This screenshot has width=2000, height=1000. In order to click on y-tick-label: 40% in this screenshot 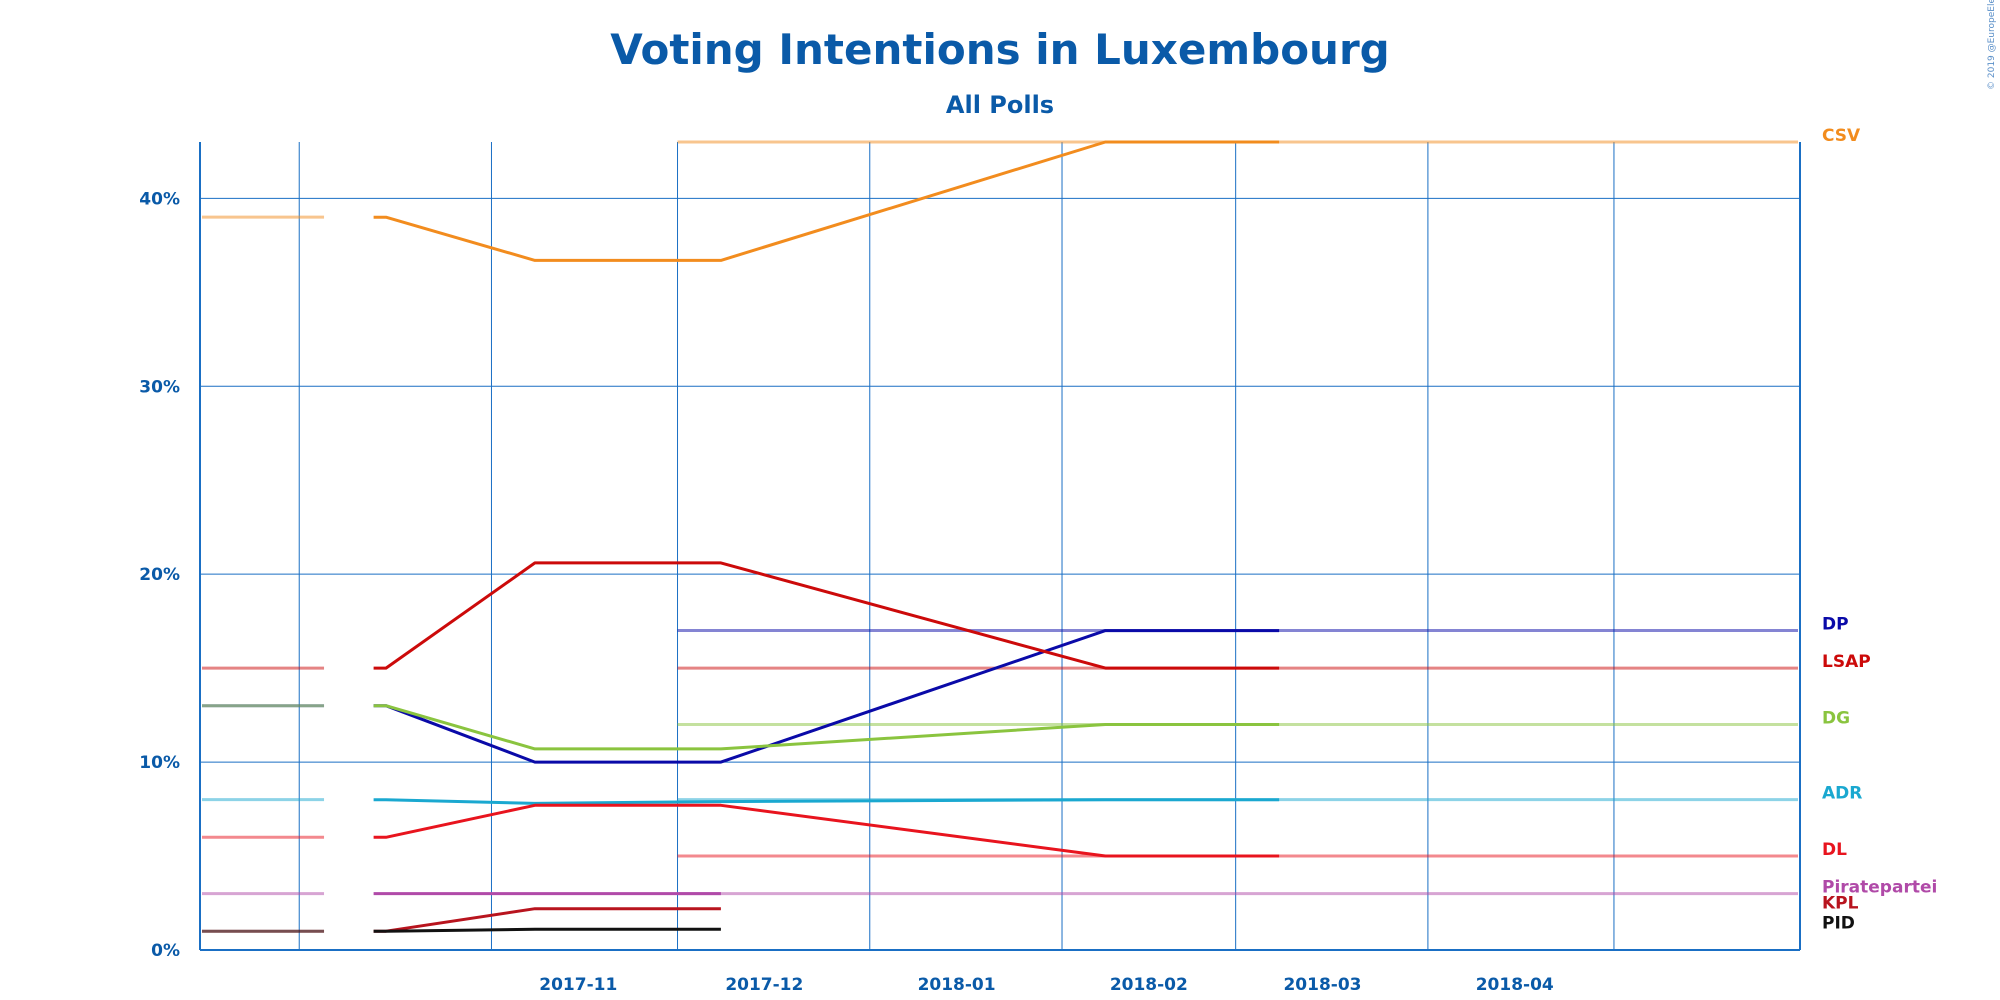, I will do `click(159, 199)`.